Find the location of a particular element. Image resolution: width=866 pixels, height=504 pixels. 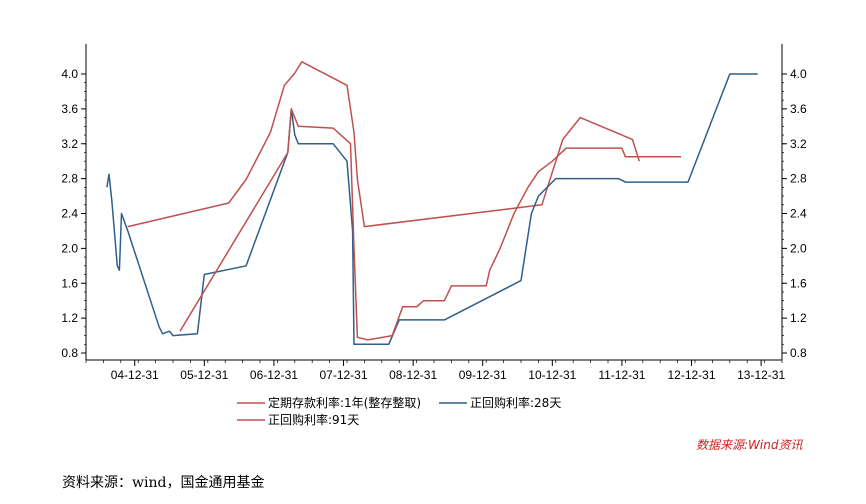

y-tick-label-left: 2.0 is located at coordinates (69, 248).